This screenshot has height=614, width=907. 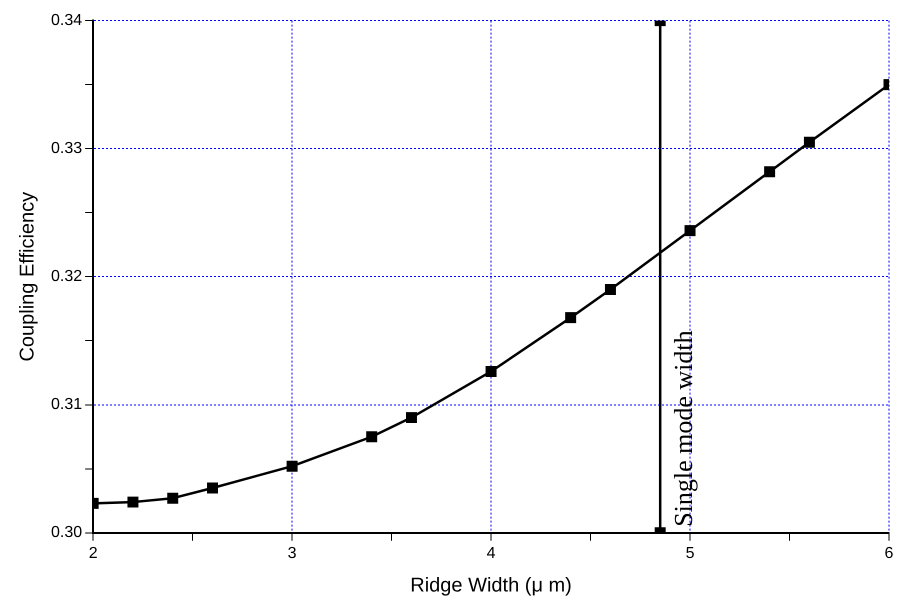 What do you see at coordinates (66, 533) in the screenshot?
I see `y-tick-label: 0.30` at bounding box center [66, 533].